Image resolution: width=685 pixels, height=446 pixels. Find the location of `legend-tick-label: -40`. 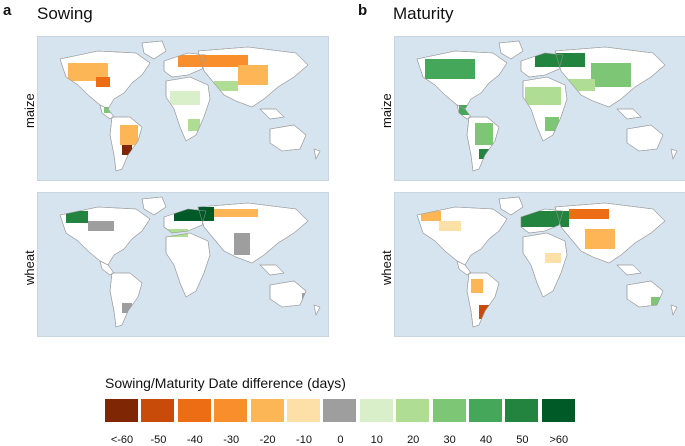

legend-tick-label: -40 is located at coordinates (194, 440).